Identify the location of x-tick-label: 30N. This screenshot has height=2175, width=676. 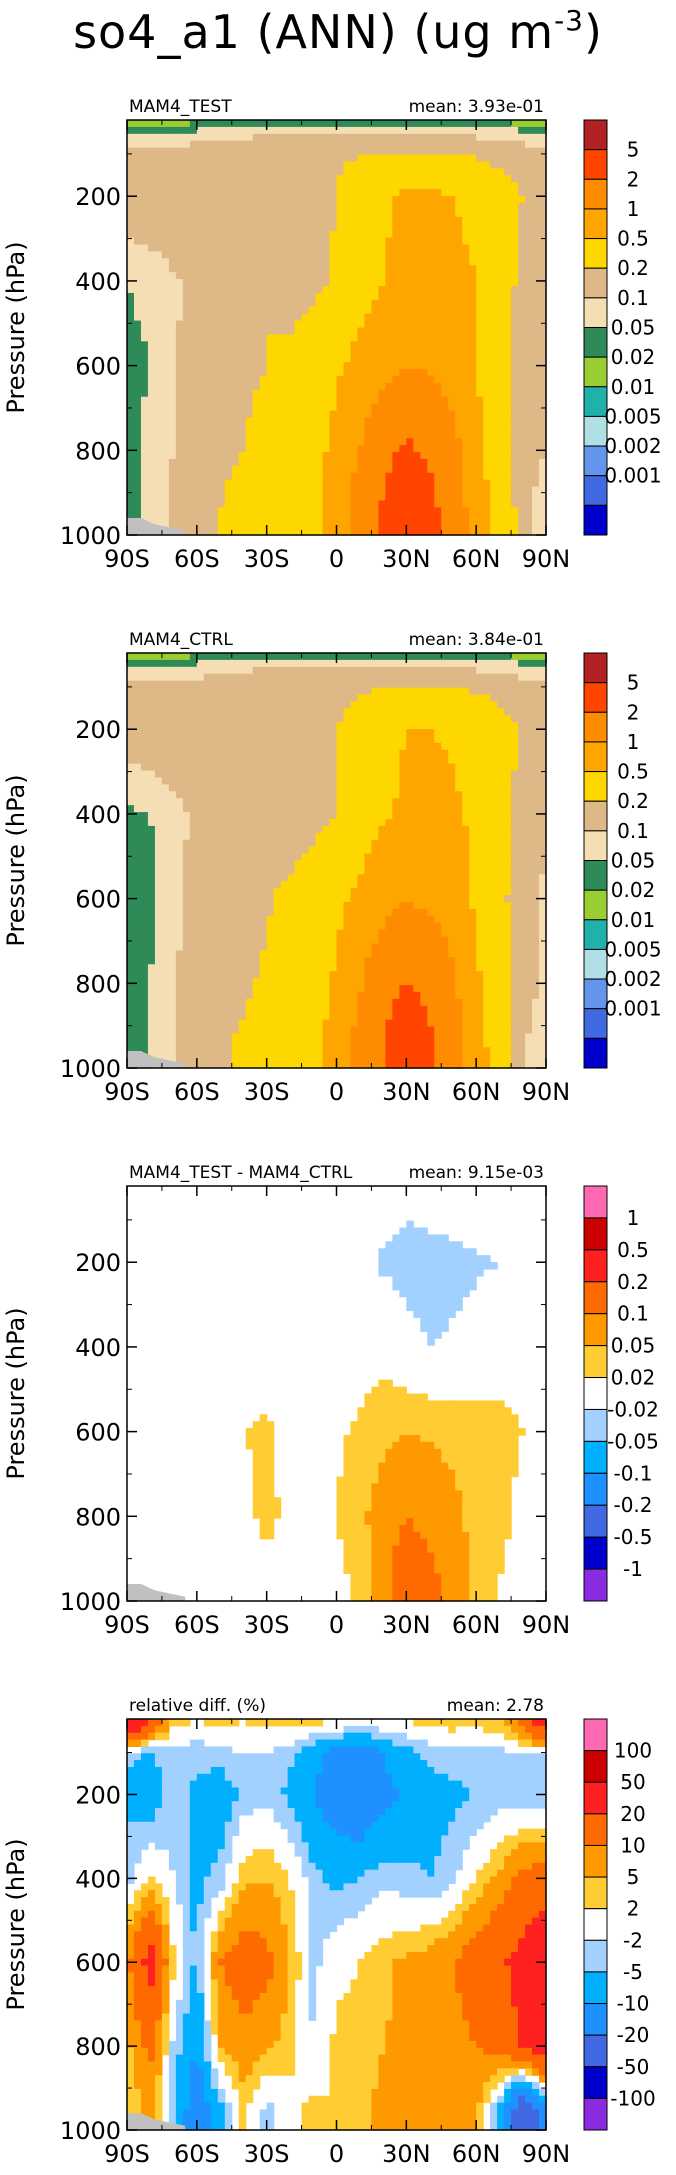
(406, 559).